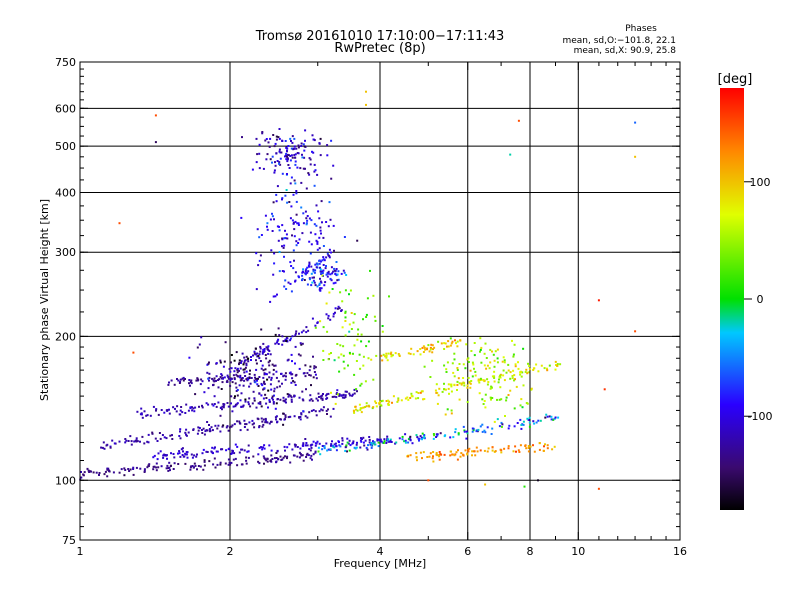 The height and width of the screenshot is (600, 800). I want to click on y-tick-label: 200, so click(65, 336).